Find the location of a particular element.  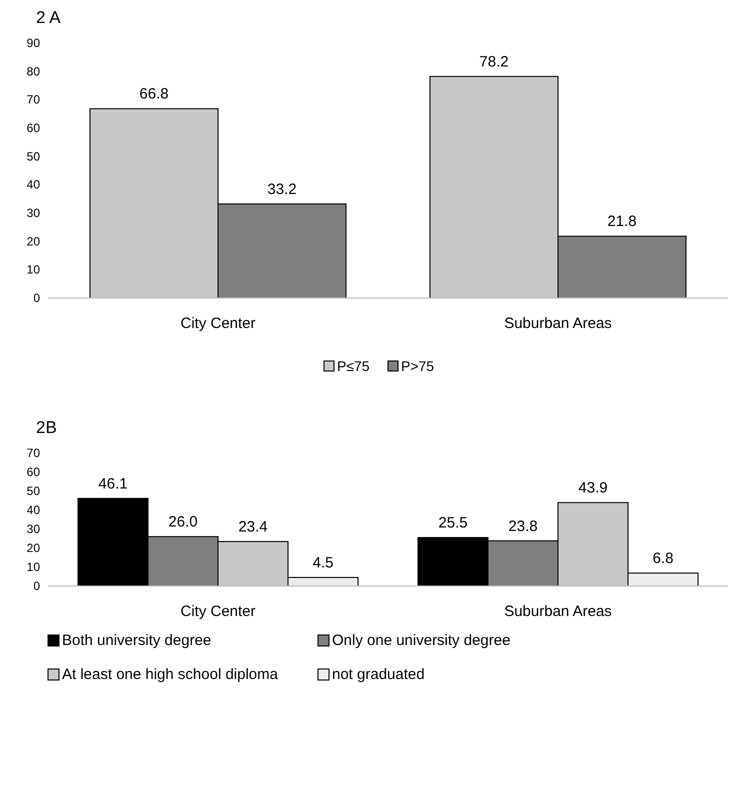

data-label: 6.8 is located at coordinates (663, 559).